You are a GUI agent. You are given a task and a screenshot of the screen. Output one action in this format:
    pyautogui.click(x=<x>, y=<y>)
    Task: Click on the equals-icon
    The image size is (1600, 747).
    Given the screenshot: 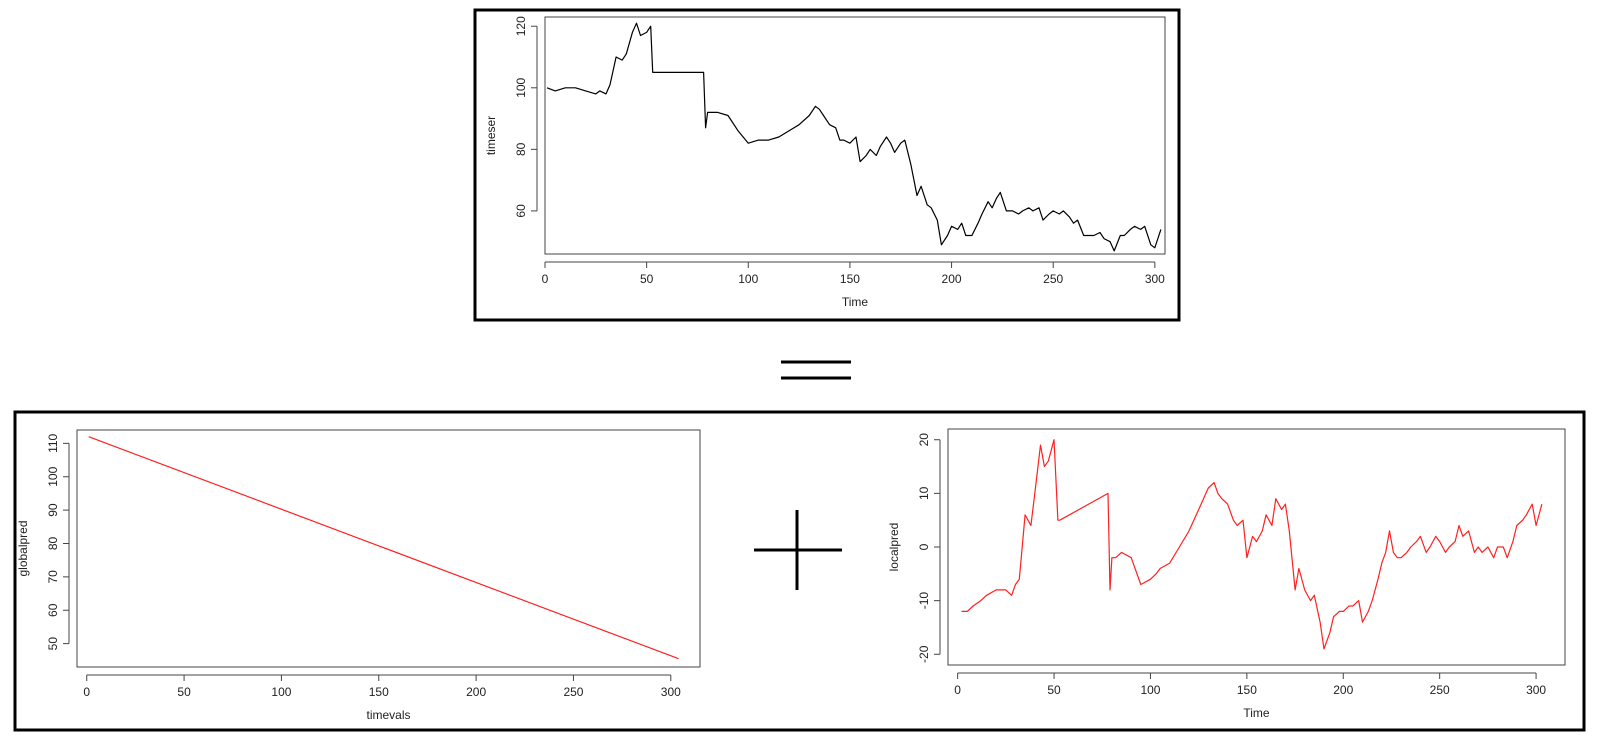 What is the action you would take?
    pyautogui.click(x=816, y=370)
    